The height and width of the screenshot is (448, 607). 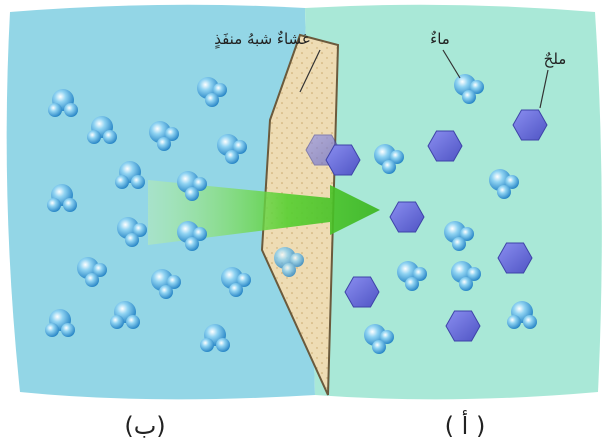 What do you see at coordinates (544, 89) in the screenshot?
I see `salt-leader-line` at bounding box center [544, 89].